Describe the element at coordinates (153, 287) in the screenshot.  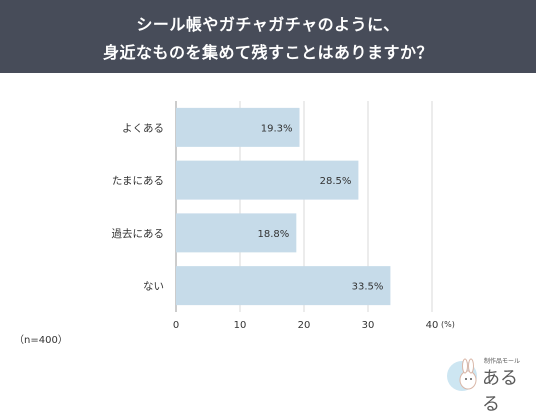
I see `category-label: ない` at that location.